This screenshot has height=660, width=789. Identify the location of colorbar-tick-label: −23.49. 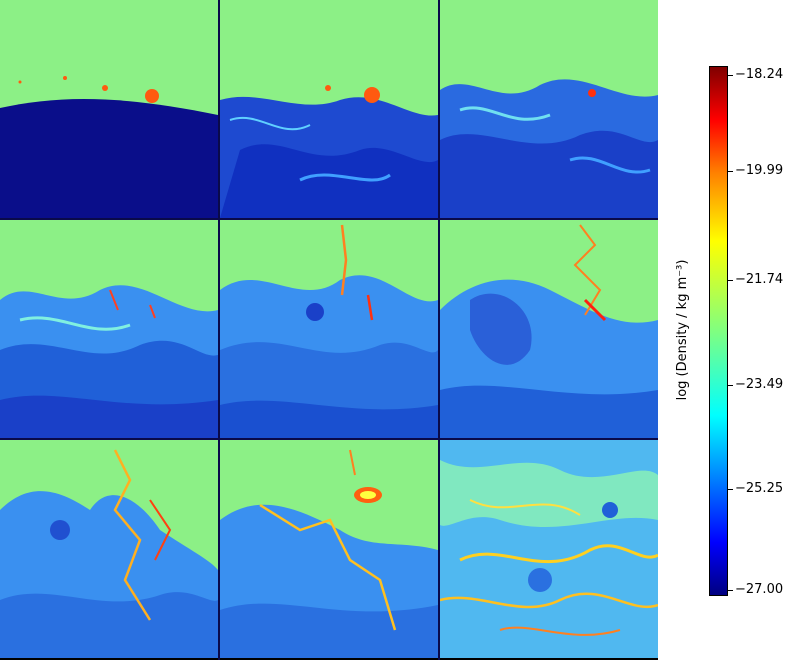
(759, 384).